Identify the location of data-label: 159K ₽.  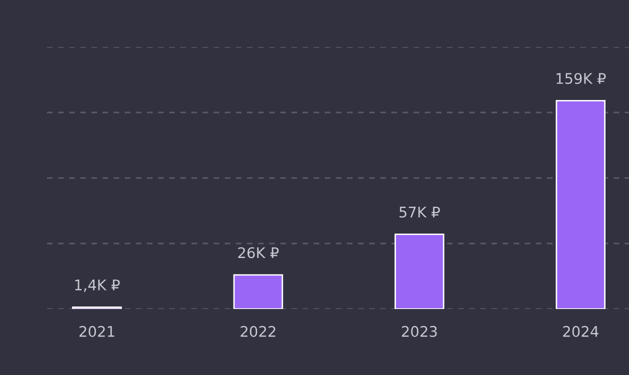
(581, 78).